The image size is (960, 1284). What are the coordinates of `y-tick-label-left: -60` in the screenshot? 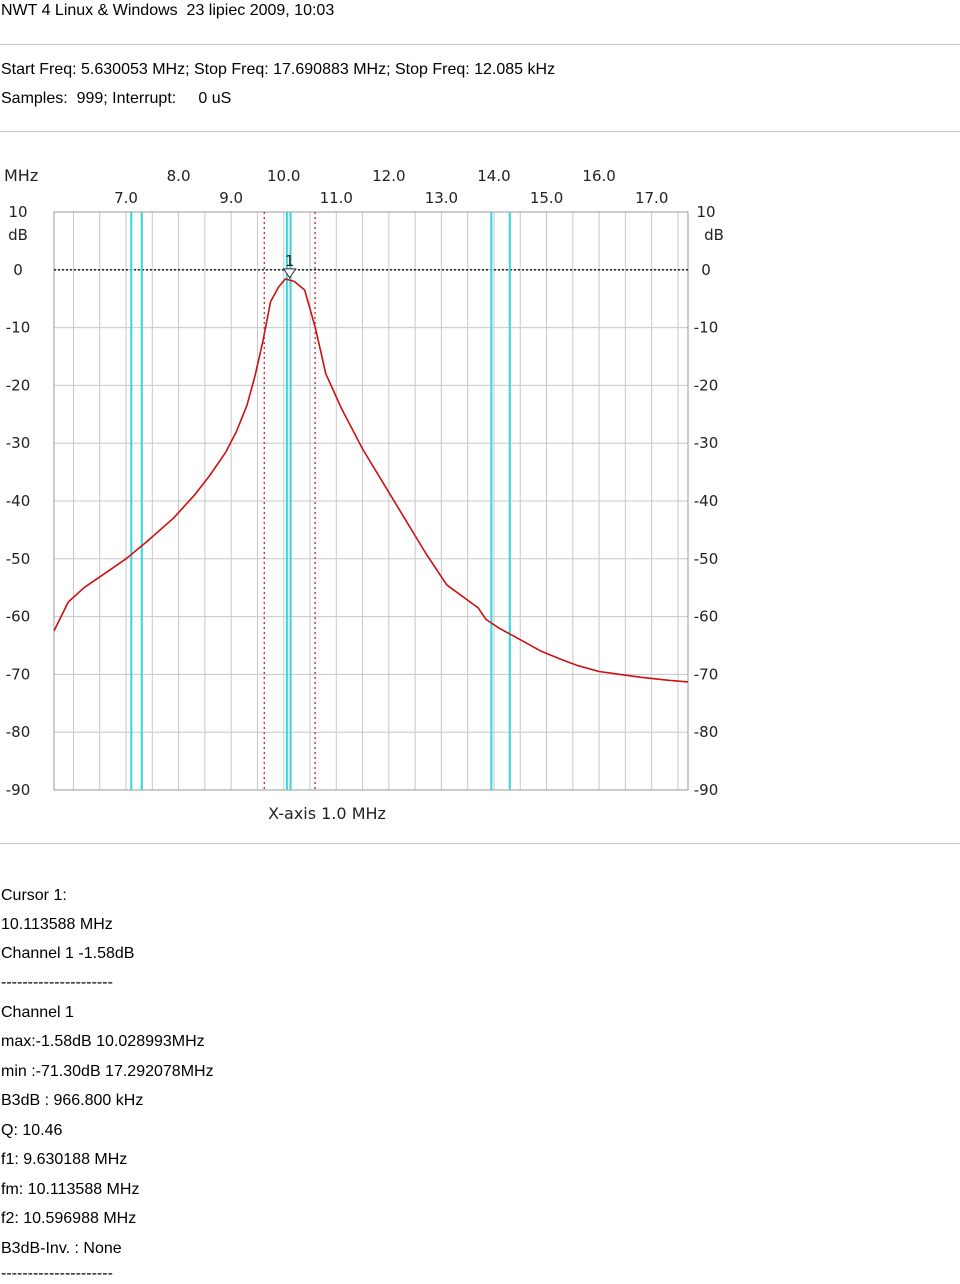 It's located at (18, 617).